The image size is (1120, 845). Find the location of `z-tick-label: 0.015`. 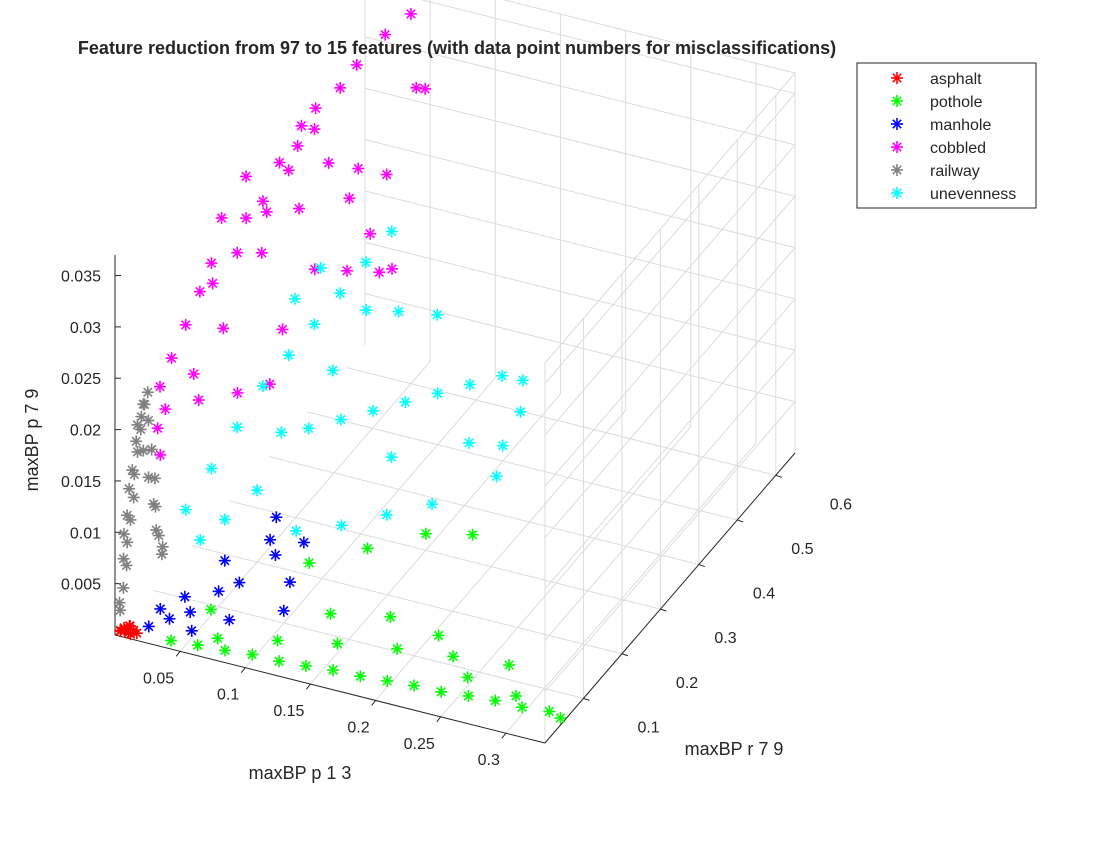

z-tick-label: 0.015 is located at coordinates (81, 482).